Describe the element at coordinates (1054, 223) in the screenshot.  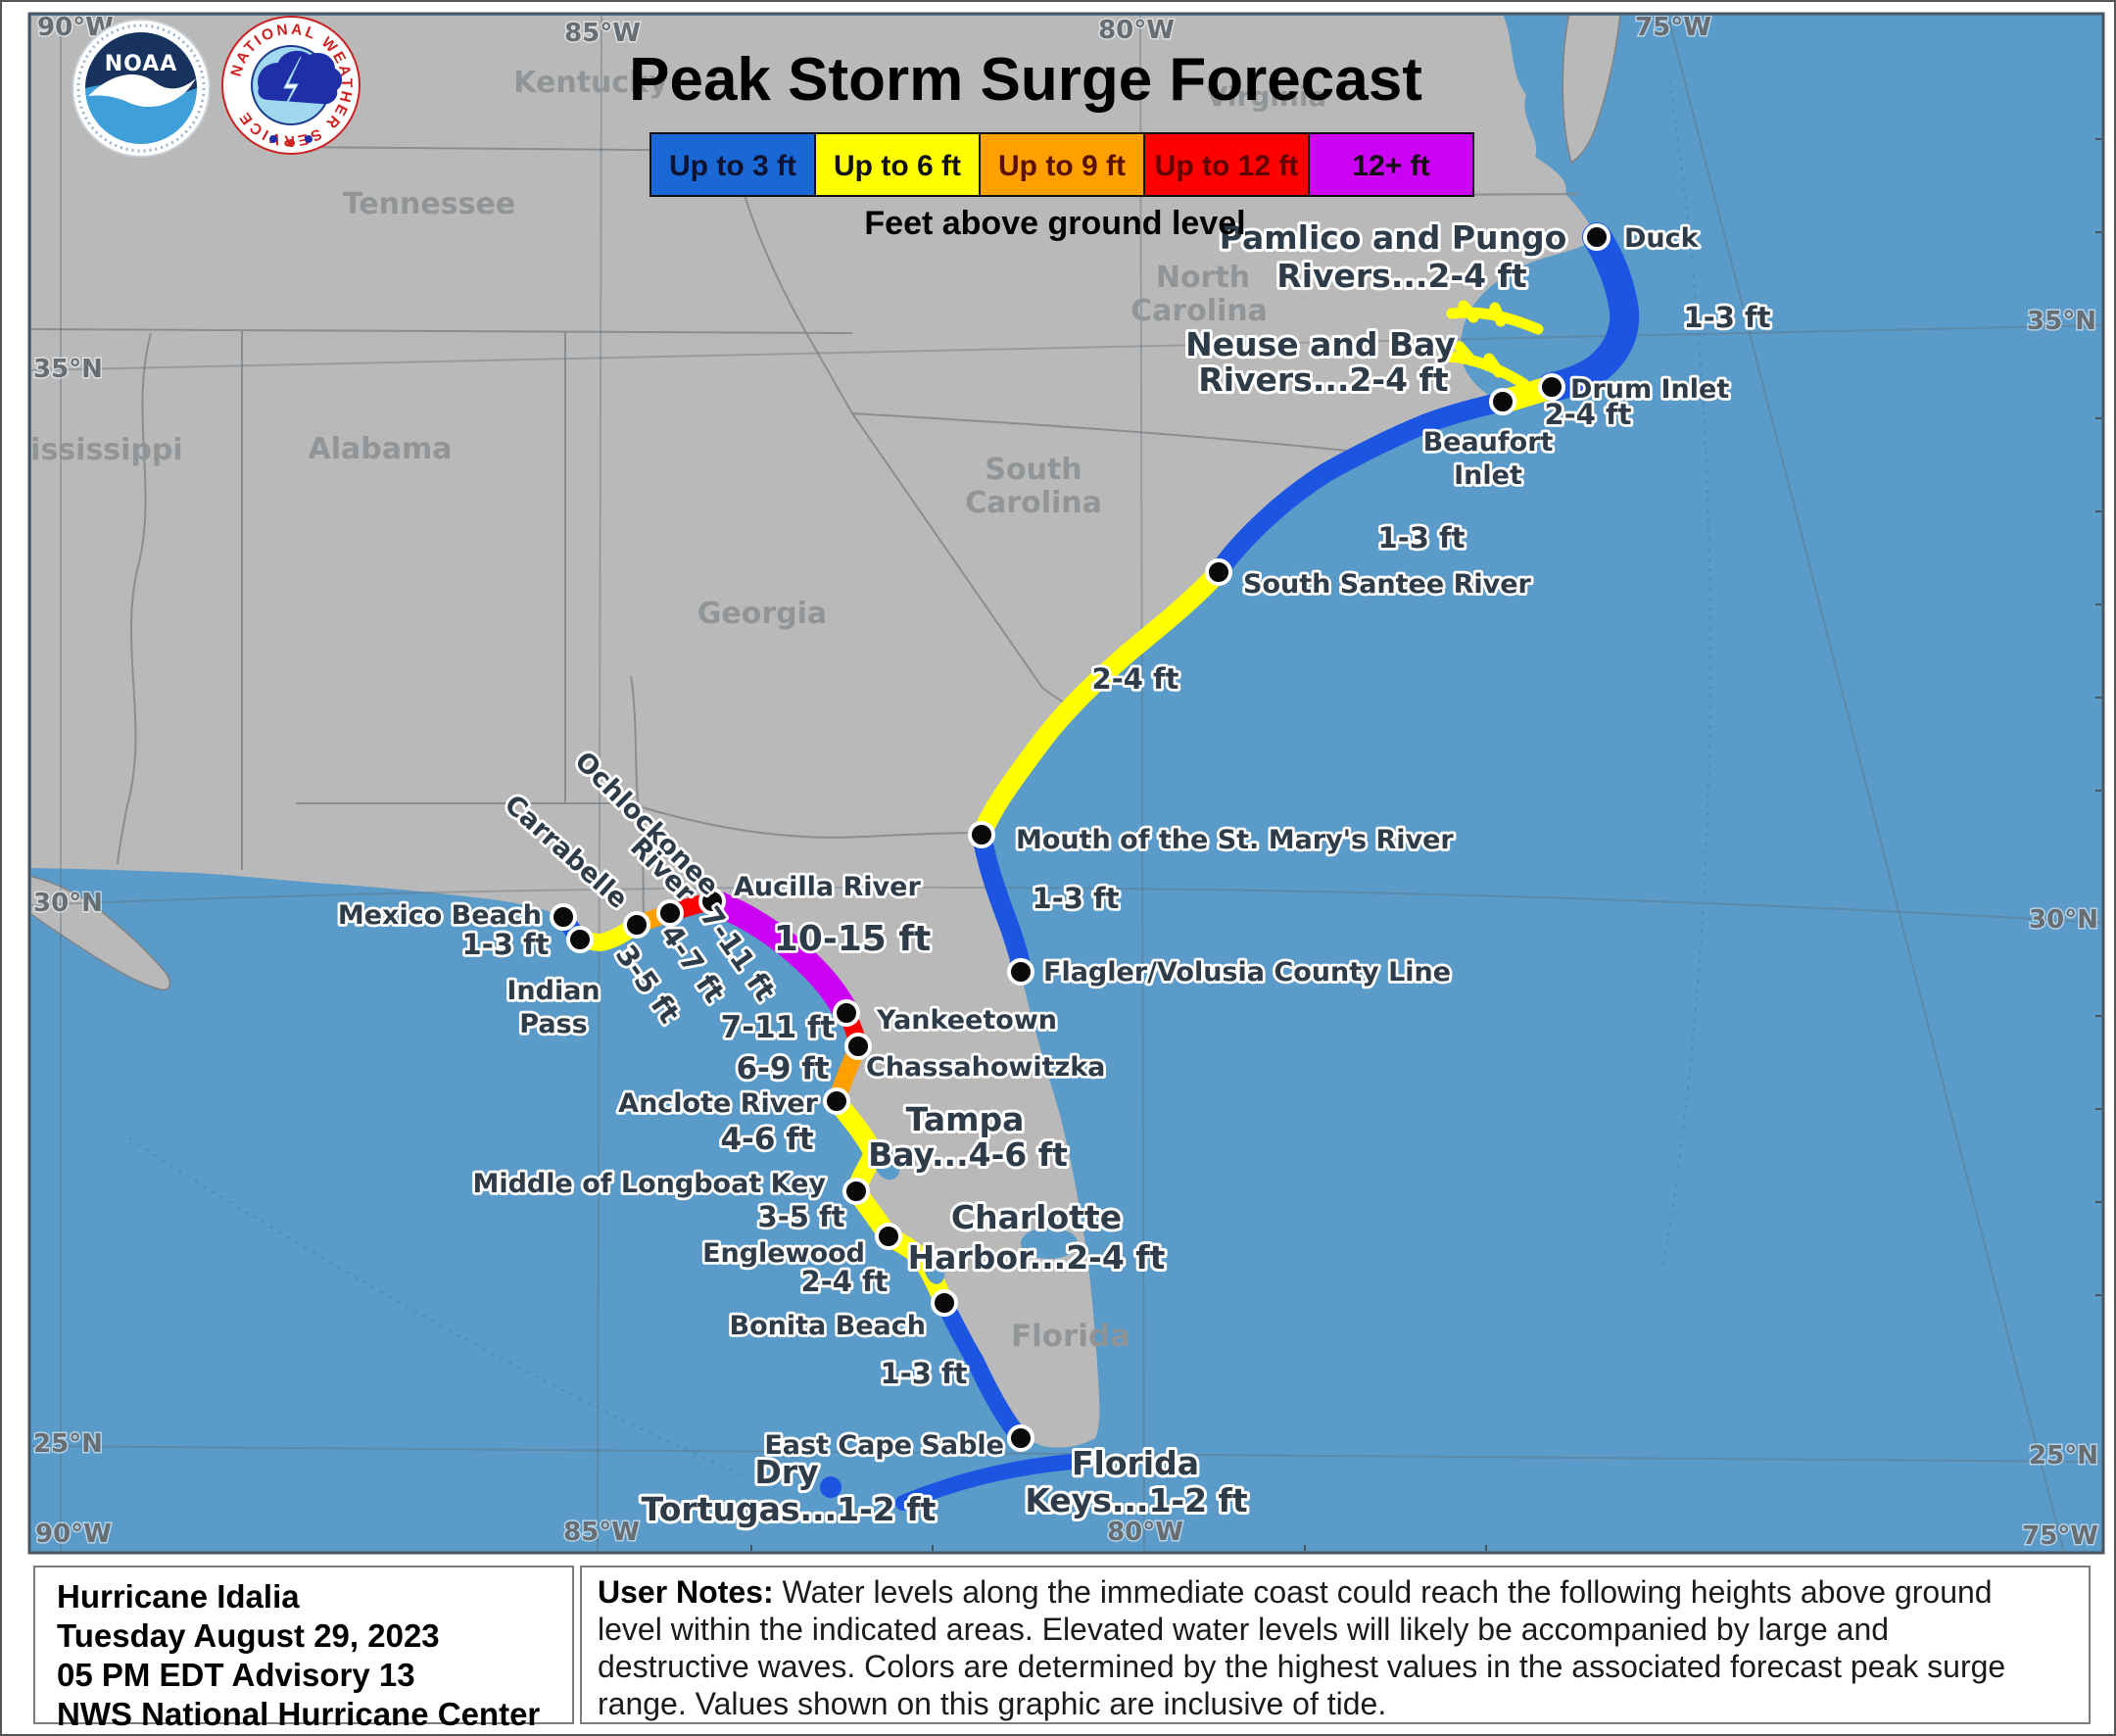
I see `legend-subtitle: Feet above ground level` at that location.